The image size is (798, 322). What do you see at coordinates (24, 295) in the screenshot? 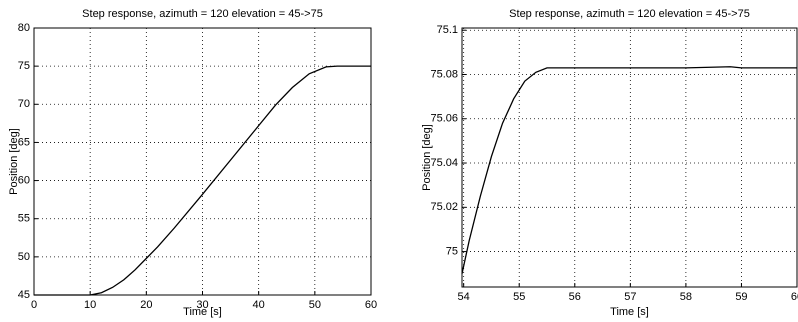
I see `y-tick-label: 45` at bounding box center [24, 295].